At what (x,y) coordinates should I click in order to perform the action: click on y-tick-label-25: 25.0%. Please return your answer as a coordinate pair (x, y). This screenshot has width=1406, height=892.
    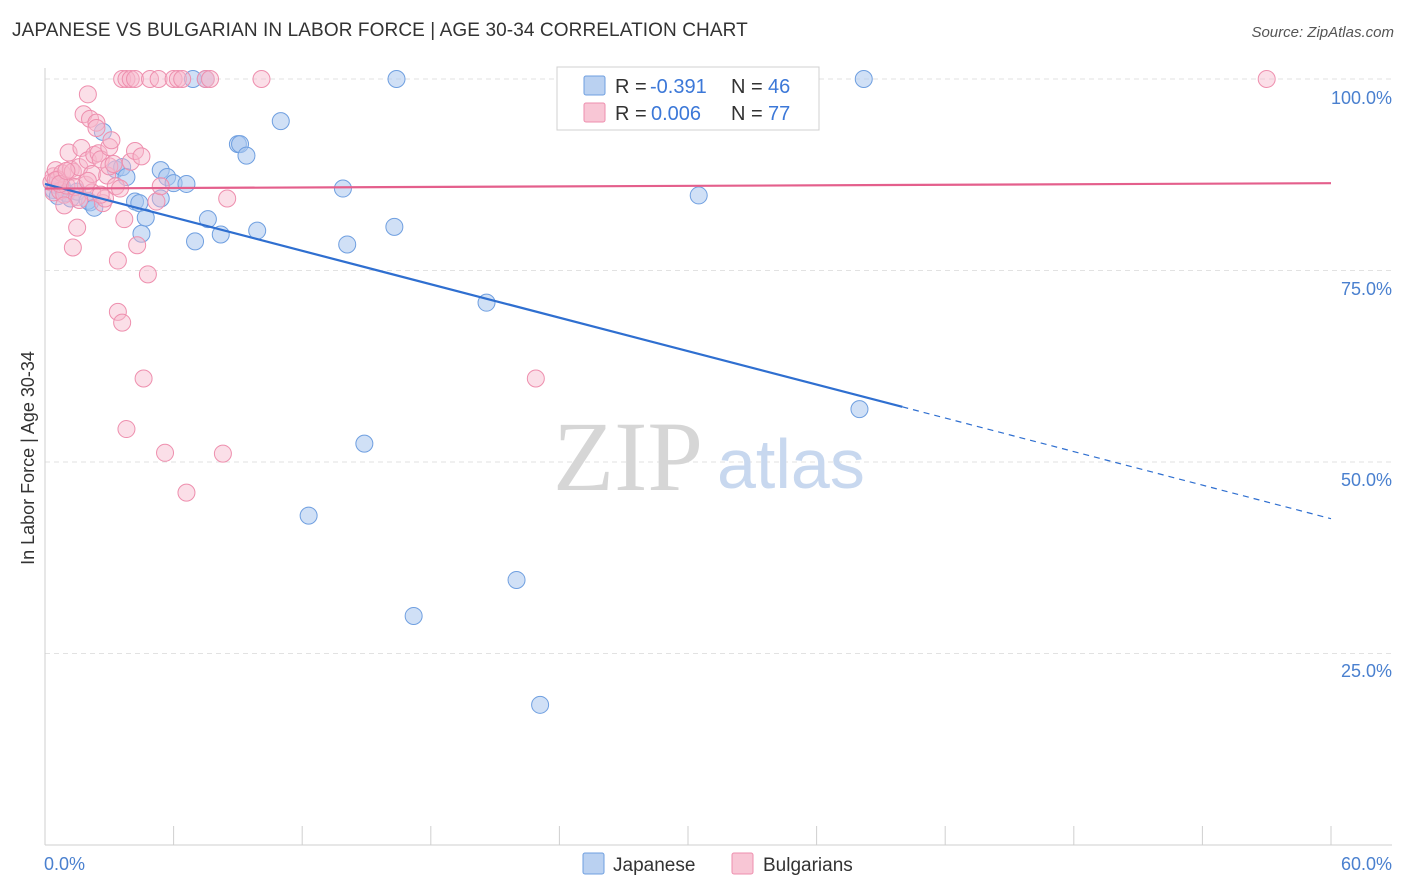
    Looking at the image, I should click on (1366, 671).